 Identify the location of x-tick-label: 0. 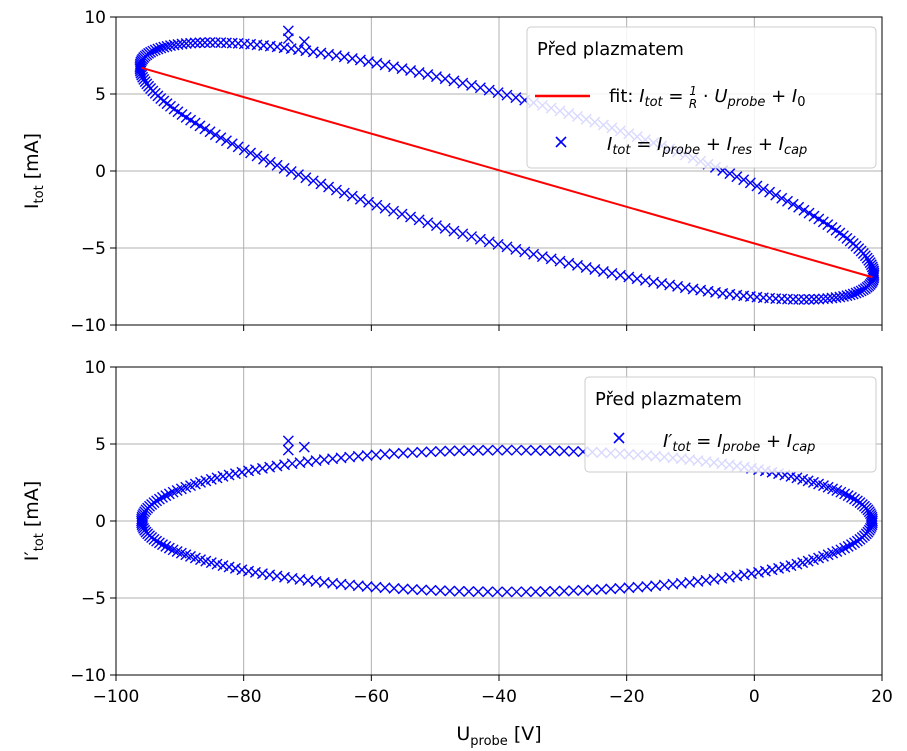
(754, 697).